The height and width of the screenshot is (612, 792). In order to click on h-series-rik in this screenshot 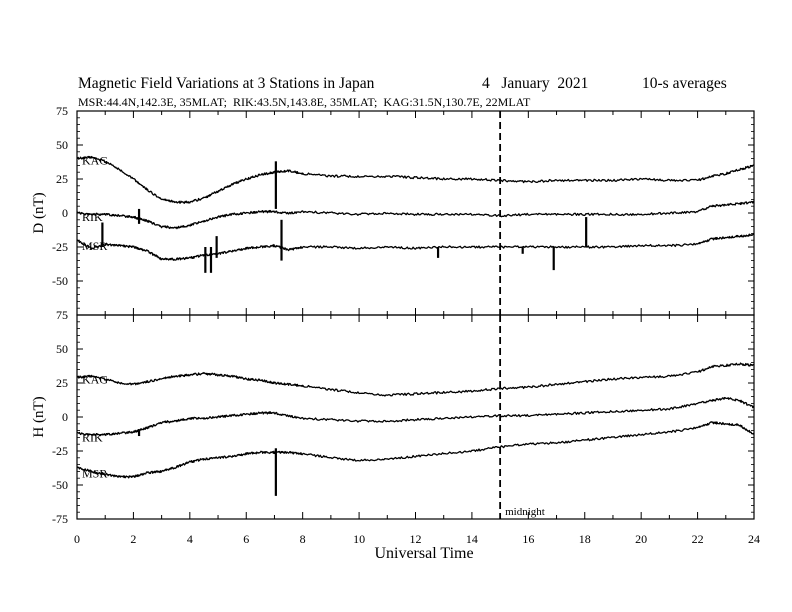, I will do `click(415, 416)`.